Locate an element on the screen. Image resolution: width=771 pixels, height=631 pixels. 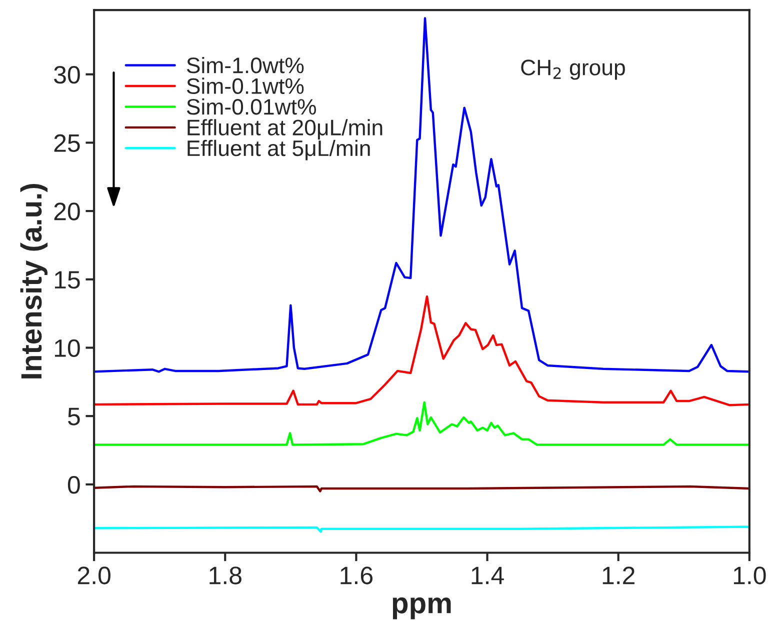
y-tick-label: 30 is located at coordinates (67, 75).